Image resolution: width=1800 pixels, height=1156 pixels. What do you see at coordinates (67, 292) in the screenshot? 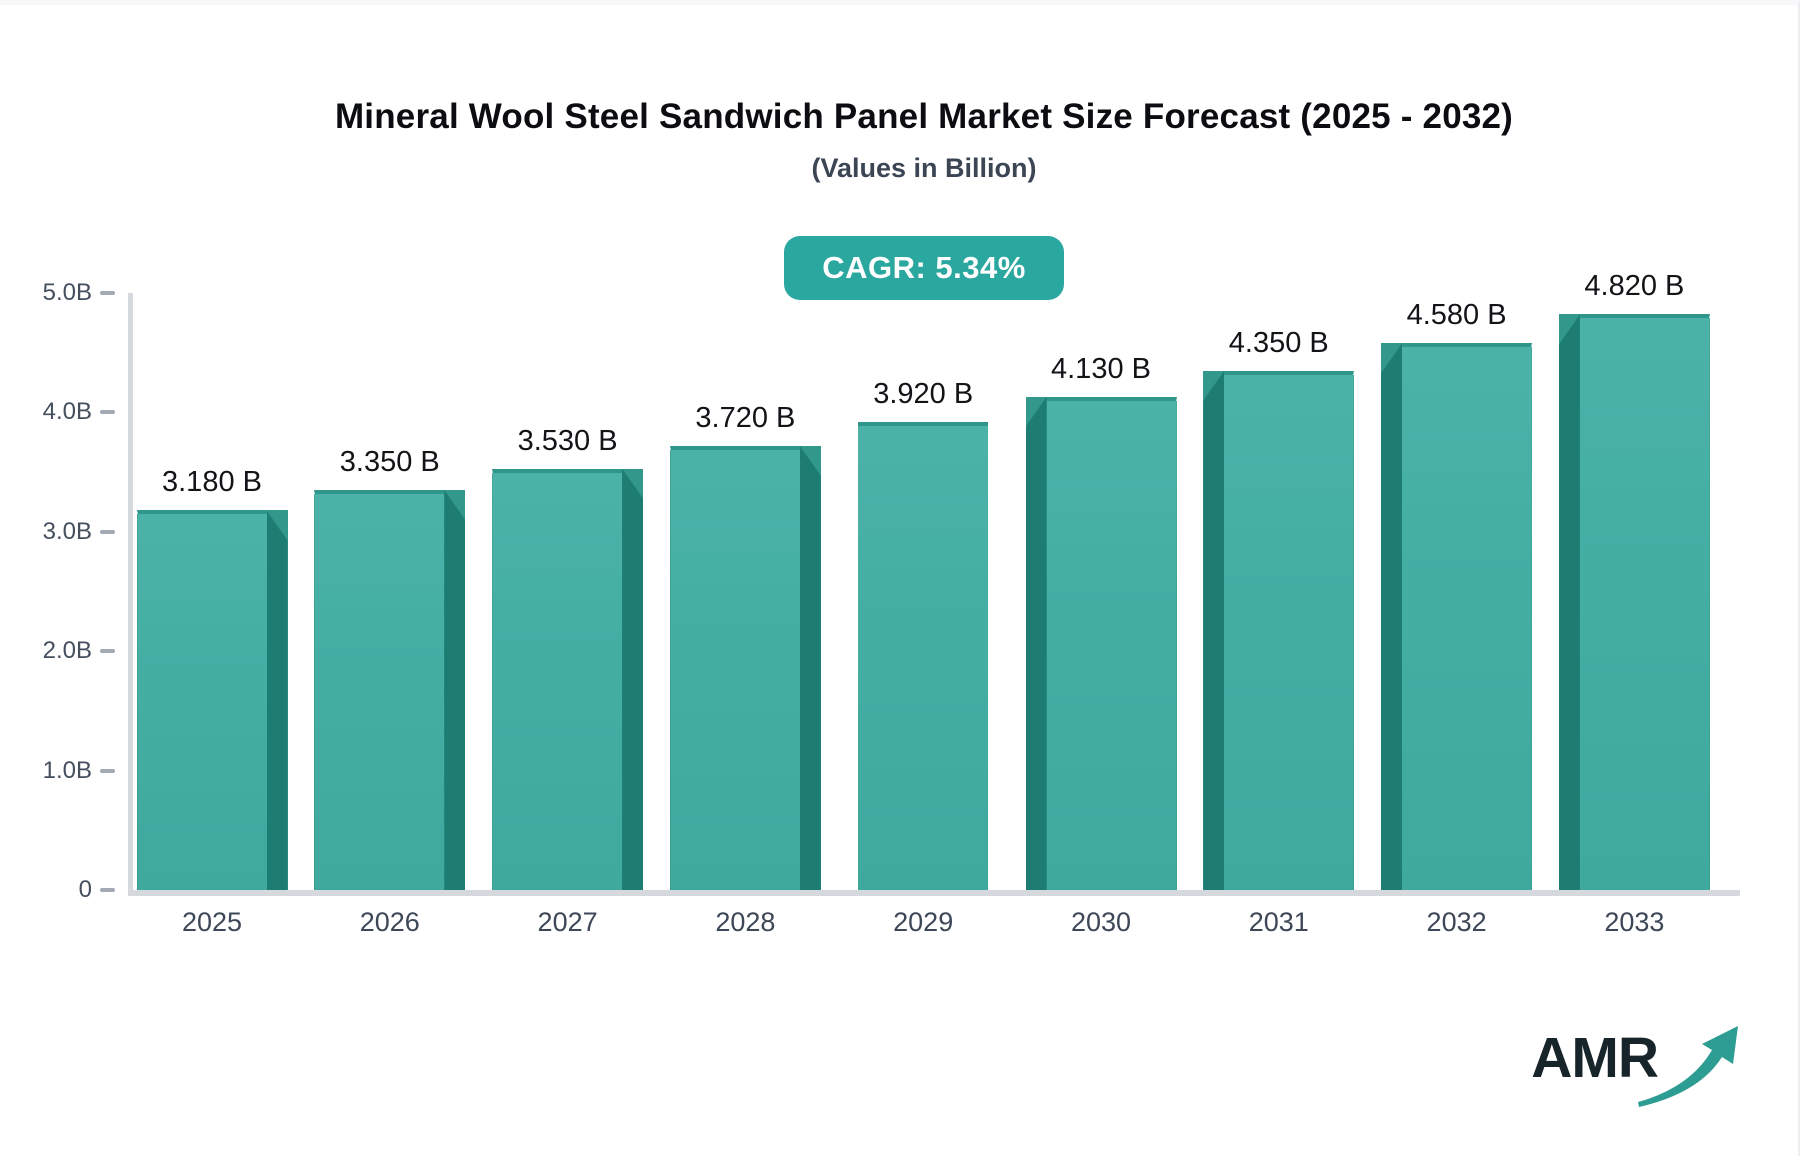
I see `y-tick-label: 5.0B` at bounding box center [67, 292].